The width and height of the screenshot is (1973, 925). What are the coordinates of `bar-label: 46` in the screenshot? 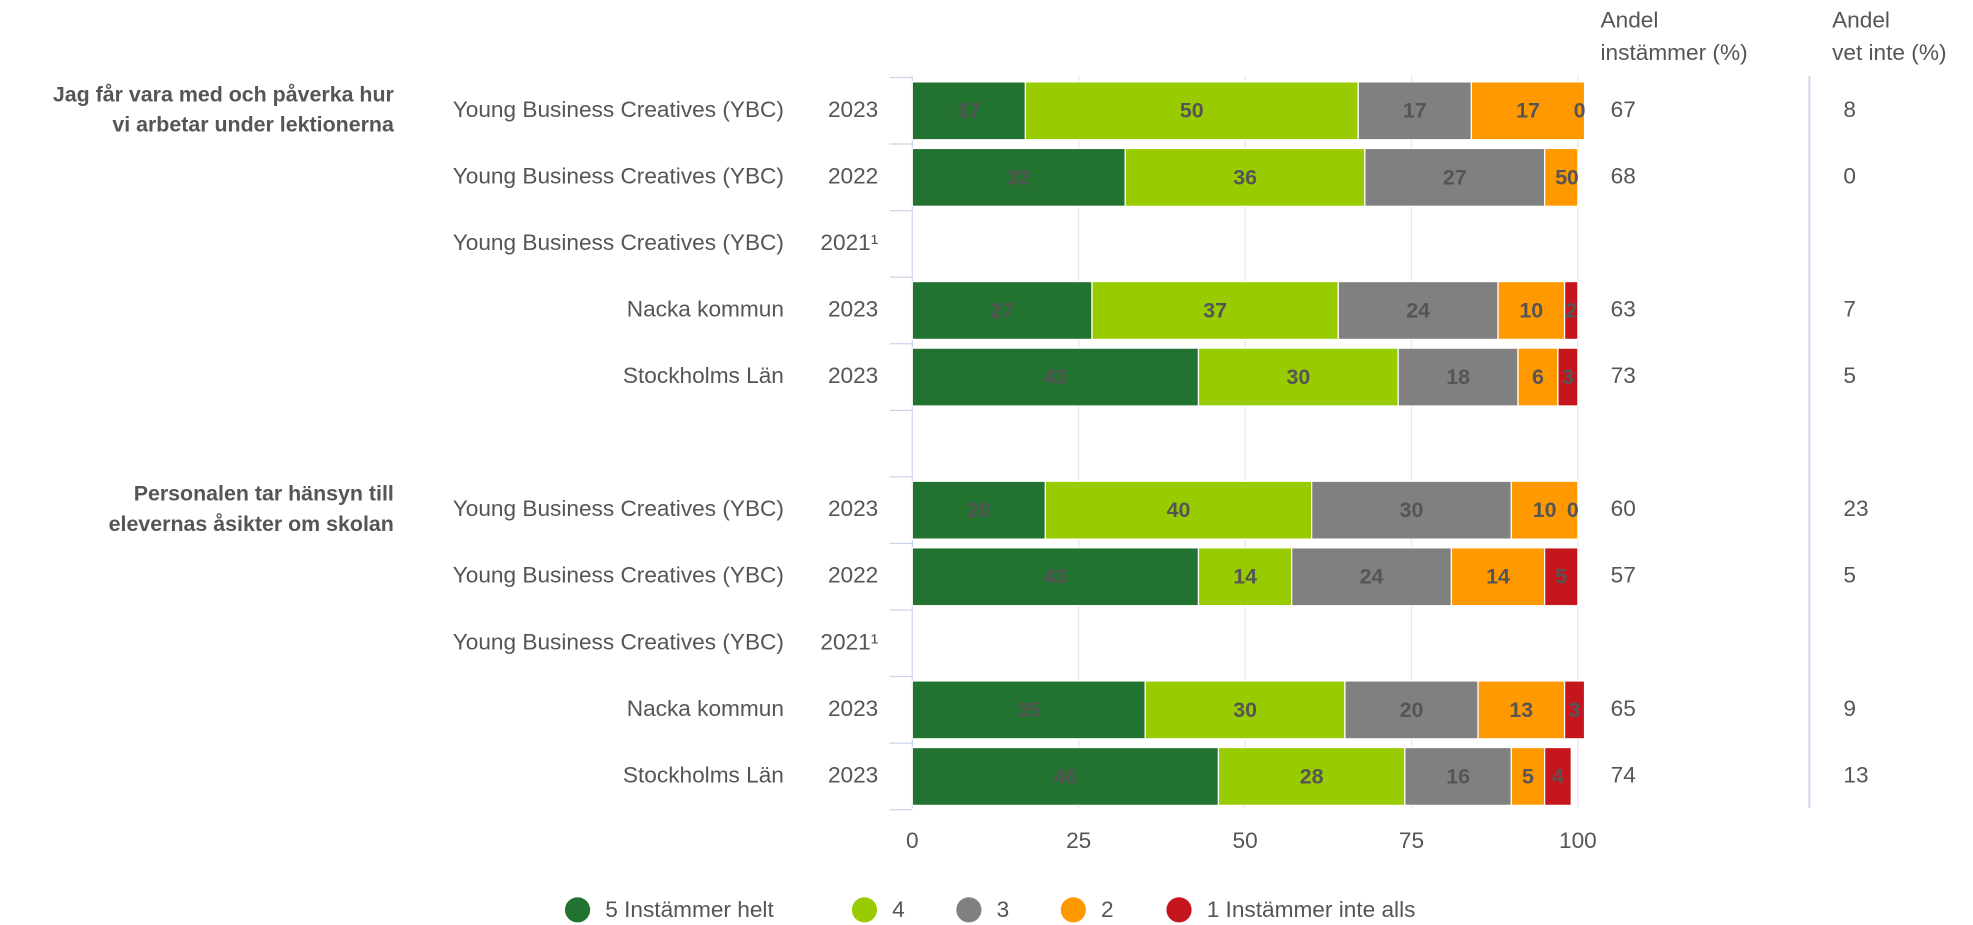 It's located at (1065, 776).